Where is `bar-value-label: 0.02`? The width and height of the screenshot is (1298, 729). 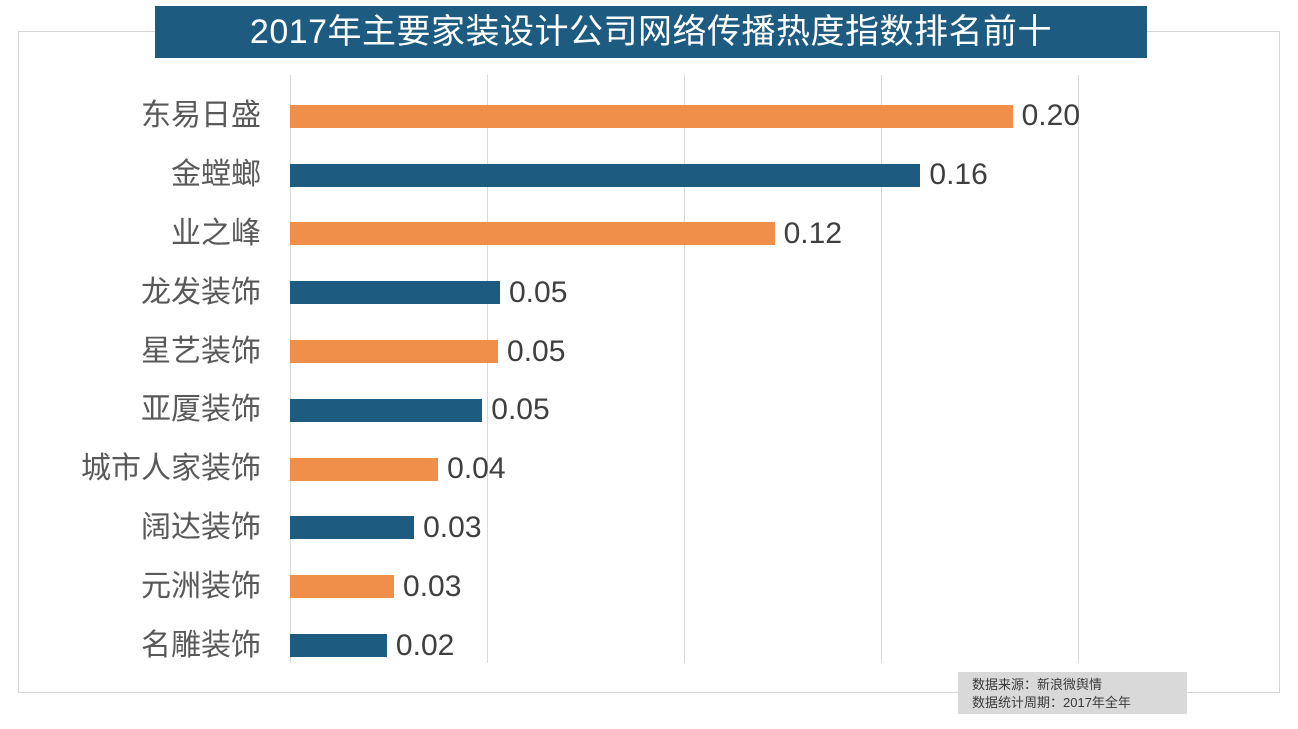
bar-value-label: 0.02 is located at coordinates (425, 645).